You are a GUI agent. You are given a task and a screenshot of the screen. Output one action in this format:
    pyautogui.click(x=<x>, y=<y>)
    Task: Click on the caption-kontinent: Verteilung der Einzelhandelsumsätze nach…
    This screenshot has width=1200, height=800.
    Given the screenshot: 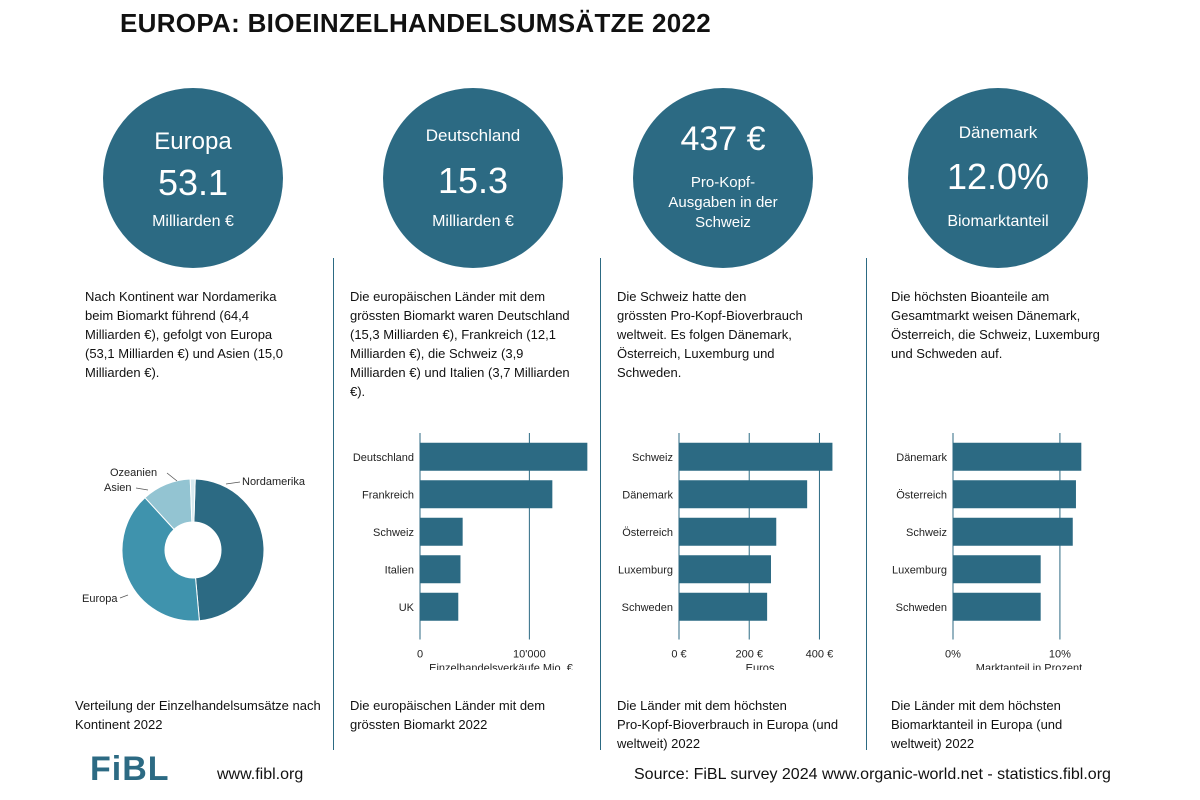 What is the action you would take?
    pyautogui.click(x=200, y=715)
    